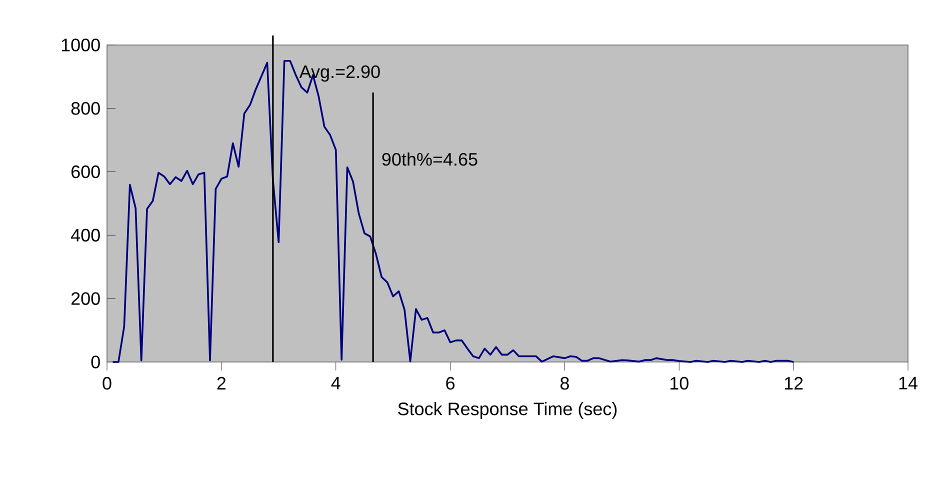 This screenshot has height=497, width=938. I want to click on x-tick-label: 8, so click(564, 383).